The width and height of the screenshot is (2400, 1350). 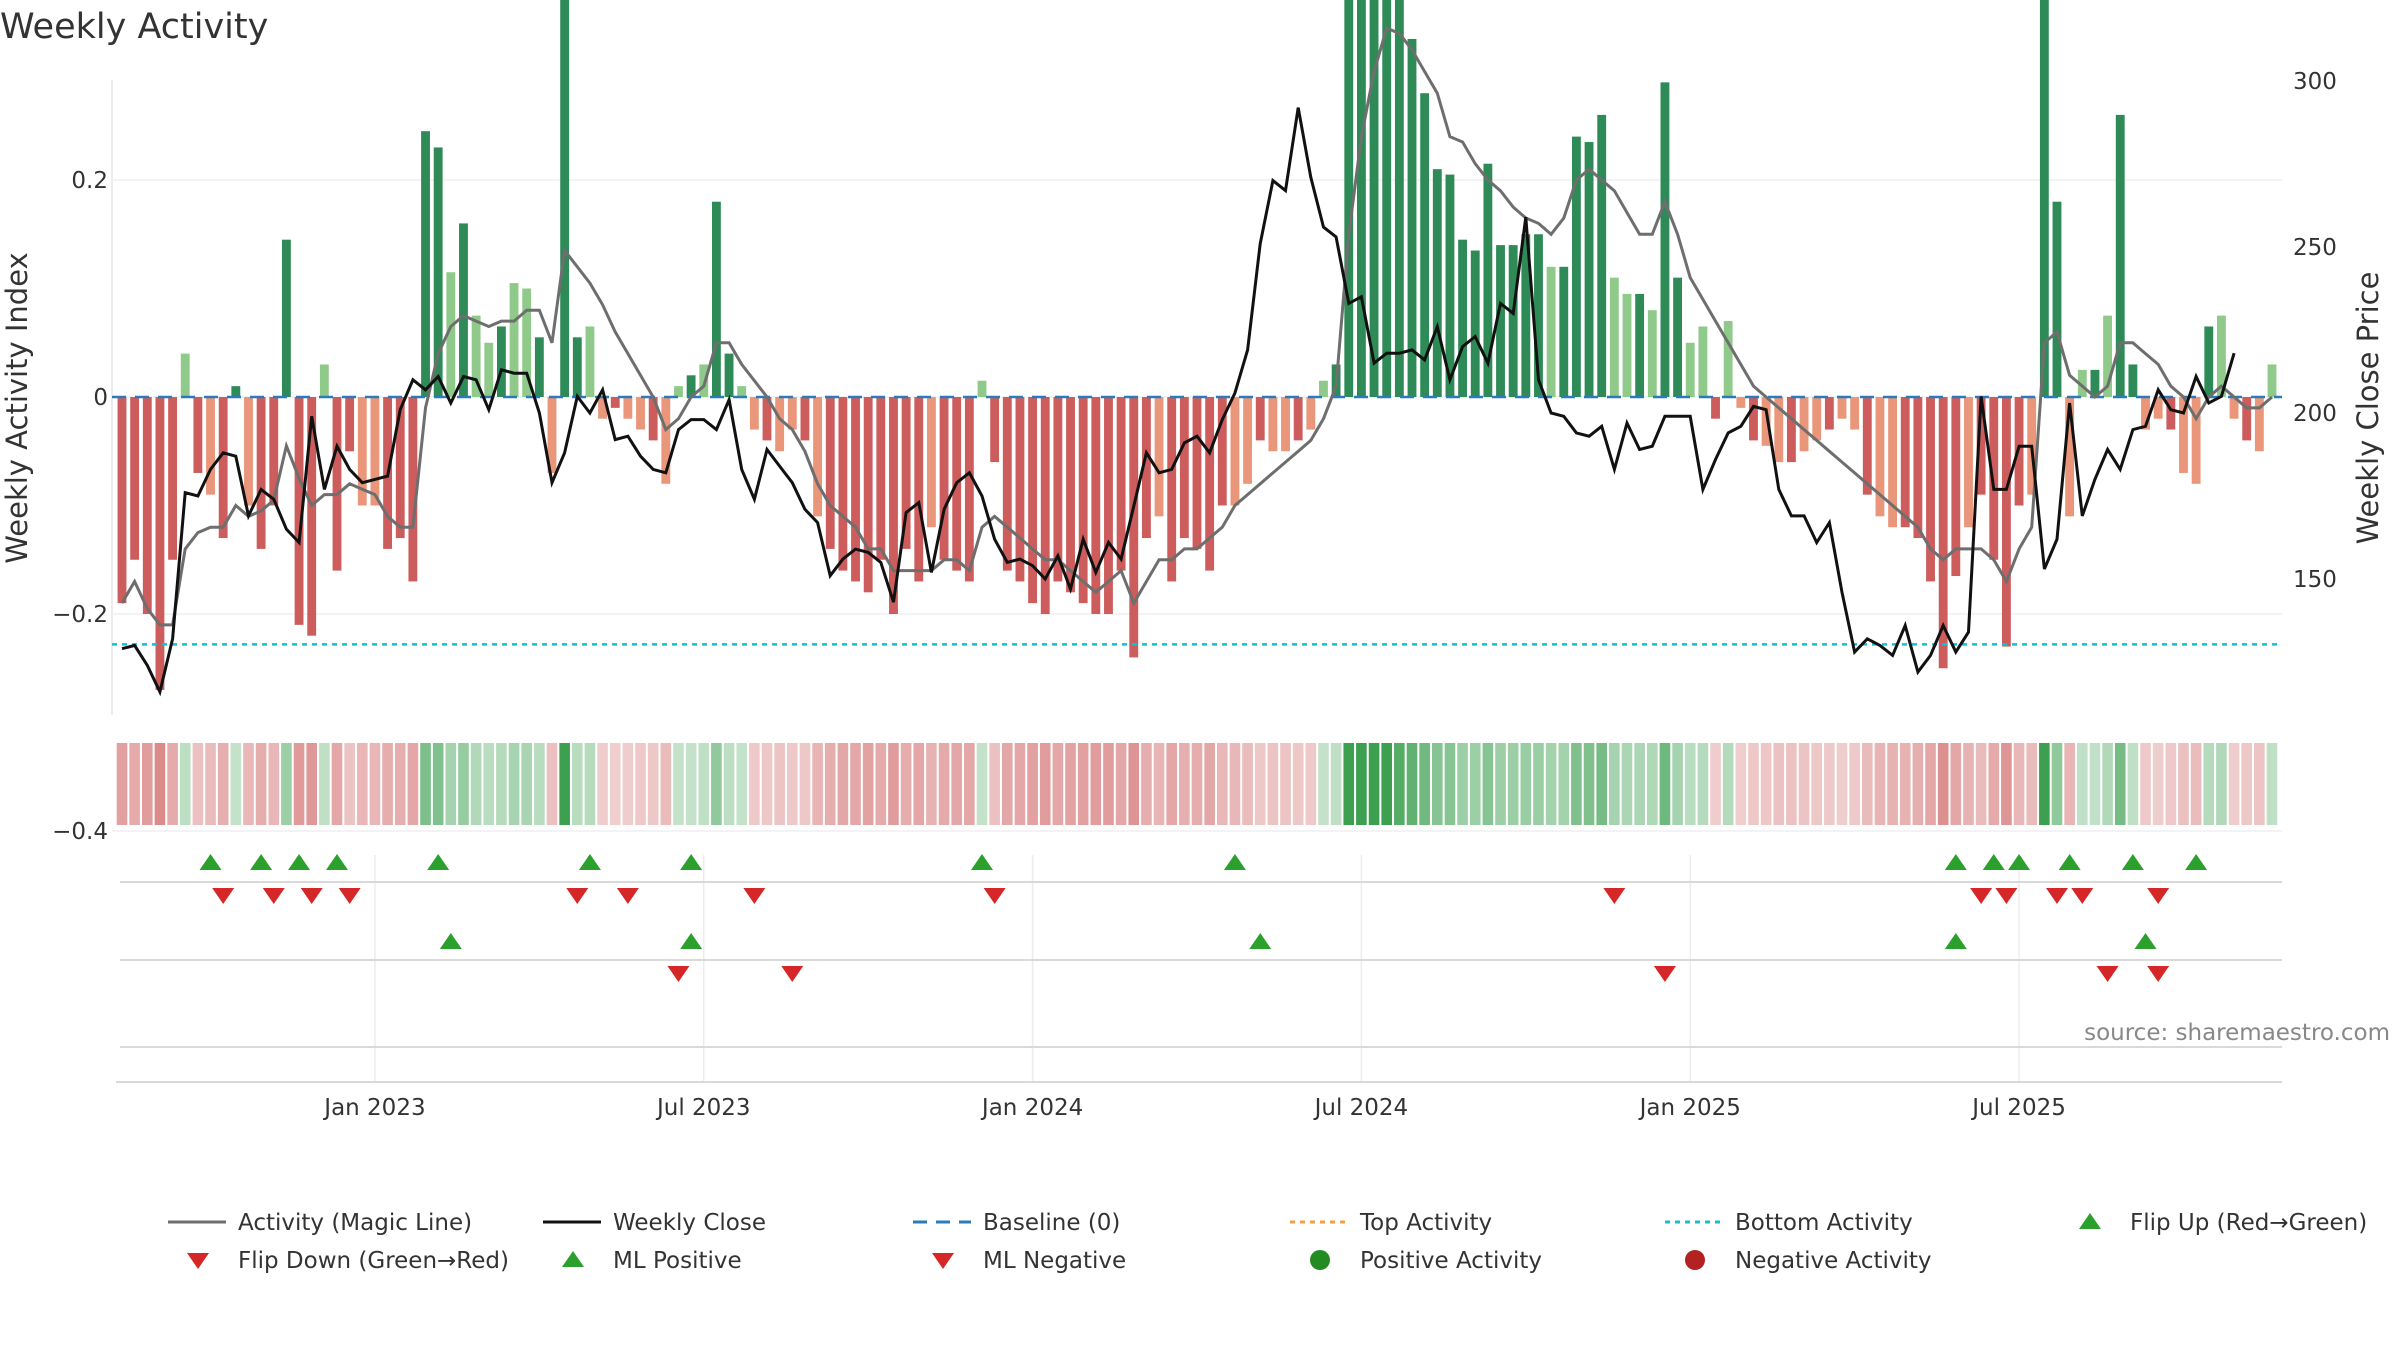 I want to click on legend-label: ML Negative, so click(x=1054, y=1261).